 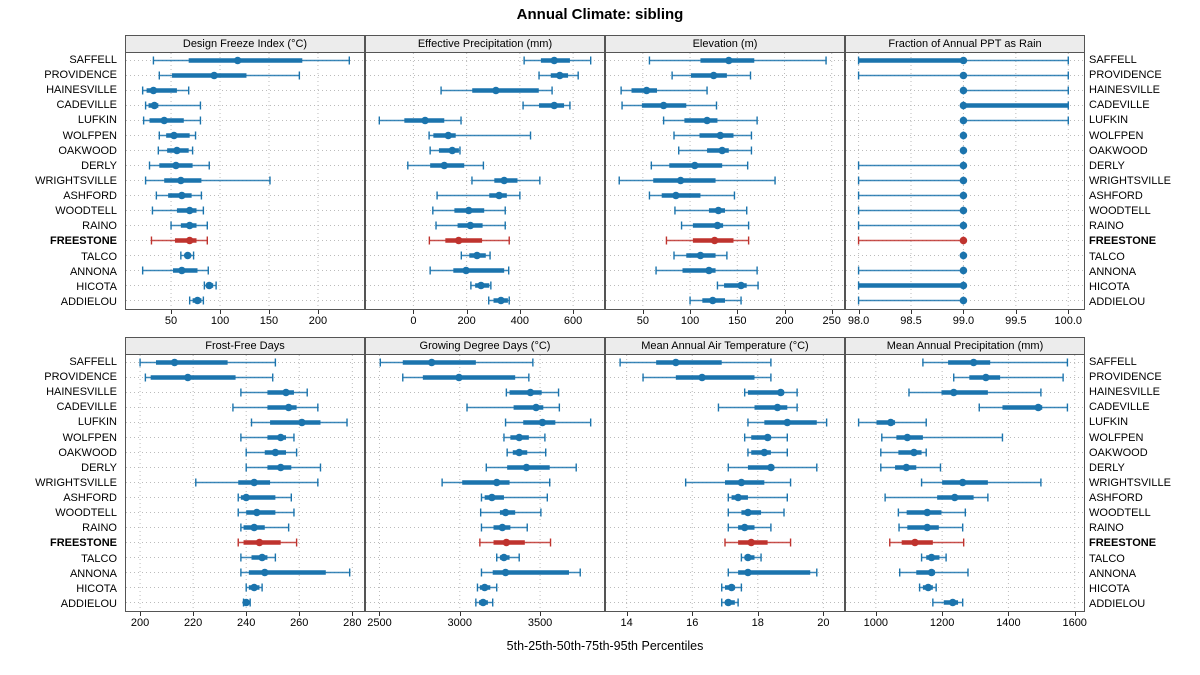 What do you see at coordinates (1124, 90) in the screenshot?
I see `site-label-right-hainesville: HAINESVILLE` at bounding box center [1124, 90].